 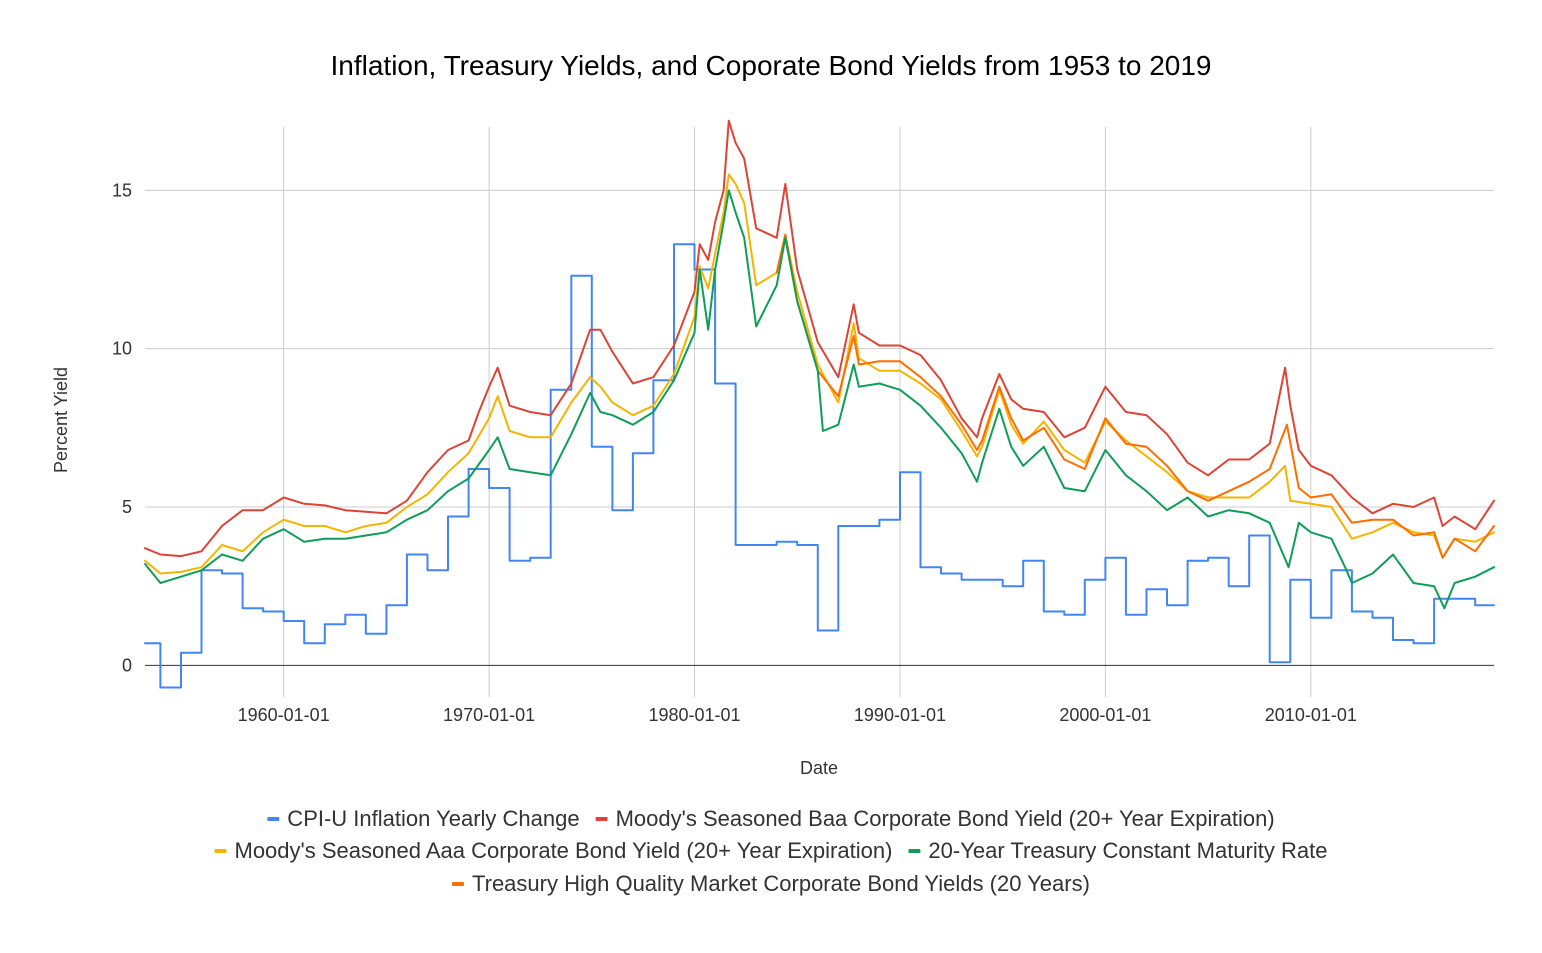 I want to click on y-tick-label: 15, so click(x=122, y=190).